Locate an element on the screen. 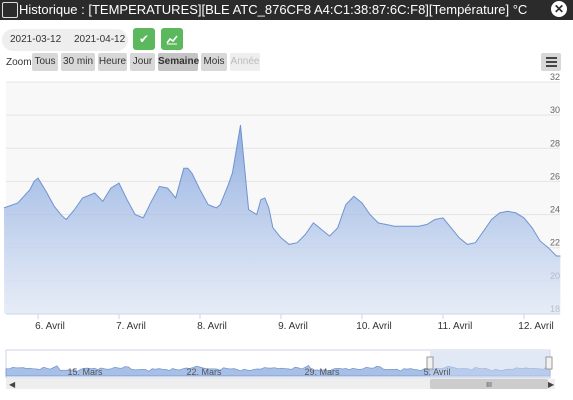 This screenshot has width=573, height=400. navigator-right-handle is located at coordinates (549, 363).